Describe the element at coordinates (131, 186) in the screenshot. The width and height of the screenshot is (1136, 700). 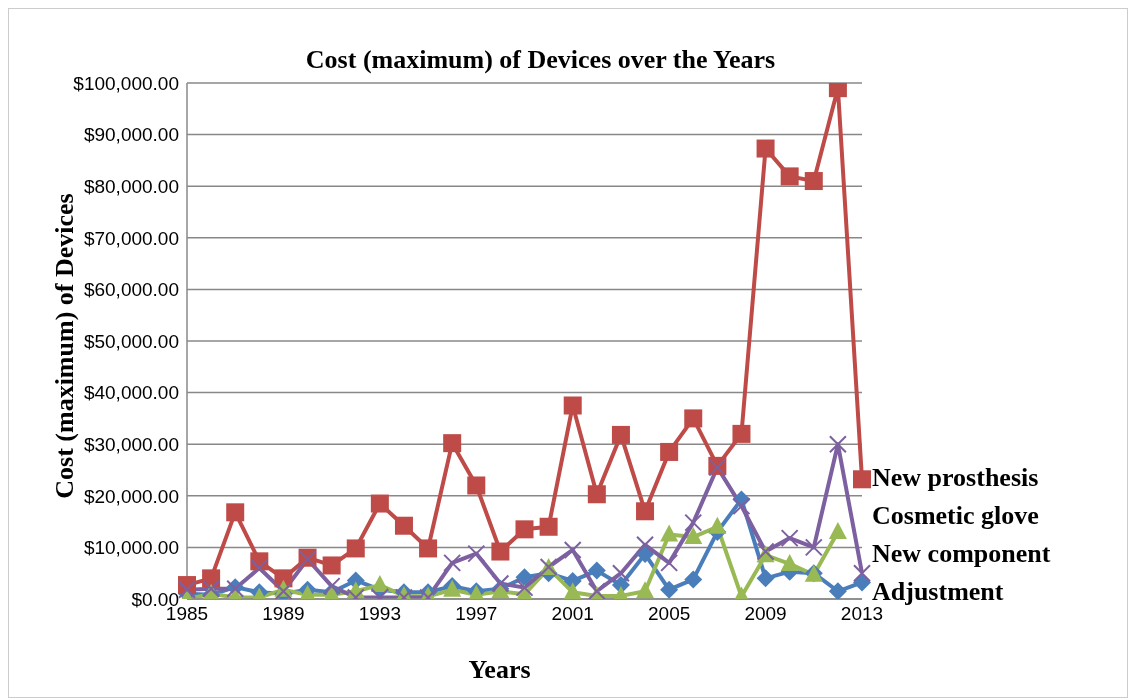
I see `y-tick-label: $80,000.00` at that location.